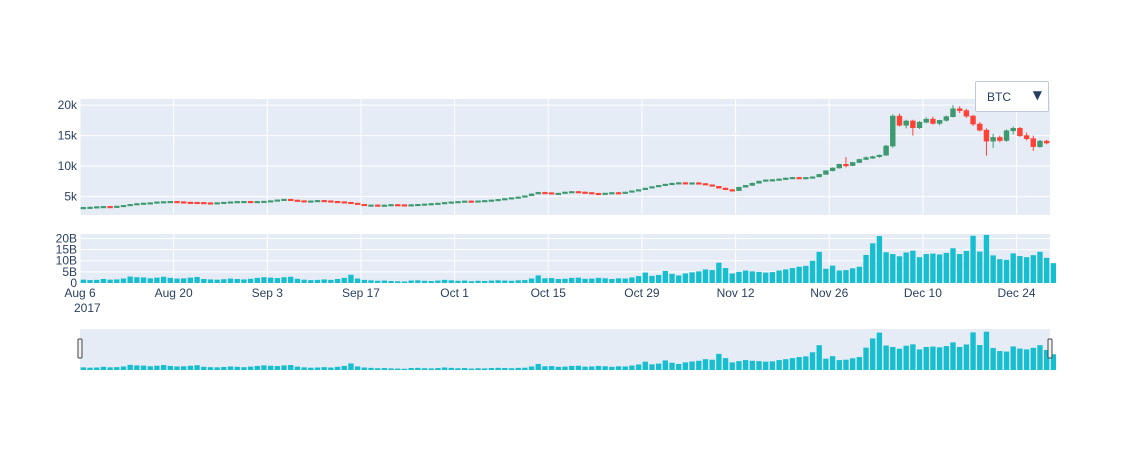  What do you see at coordinates (549, 293) in the screenshot?
I see `x-tick-label: Oct 15` at bounding box center [549, 293].